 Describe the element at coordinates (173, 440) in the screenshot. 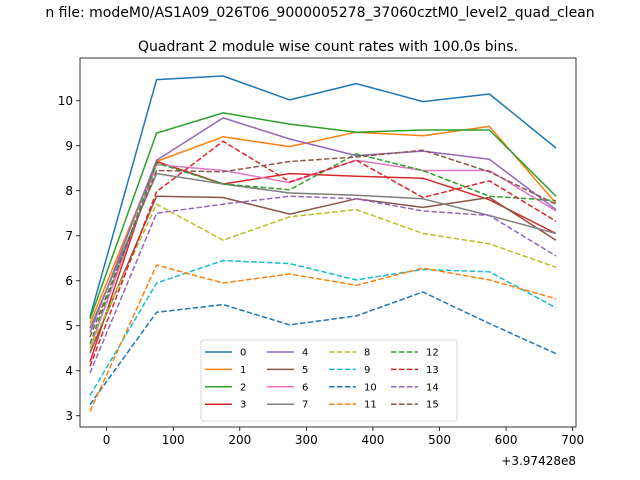

I see `x-tick-label: 100` at that location.